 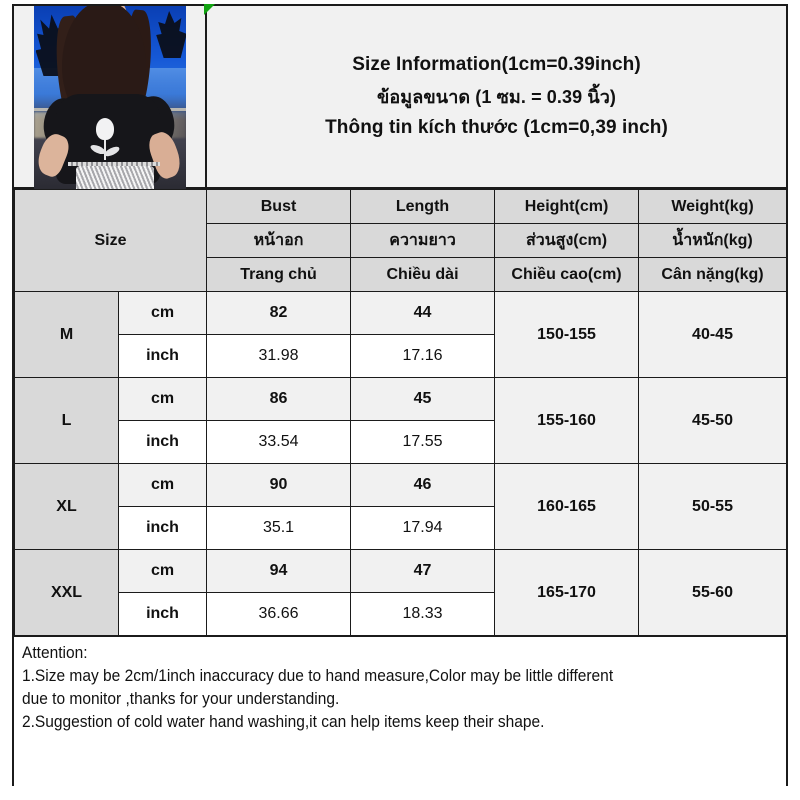 What do you see at coordinates (423, 206) in the screenshot?
I see `header-length-en: Length` at bounding box center [423, 206].